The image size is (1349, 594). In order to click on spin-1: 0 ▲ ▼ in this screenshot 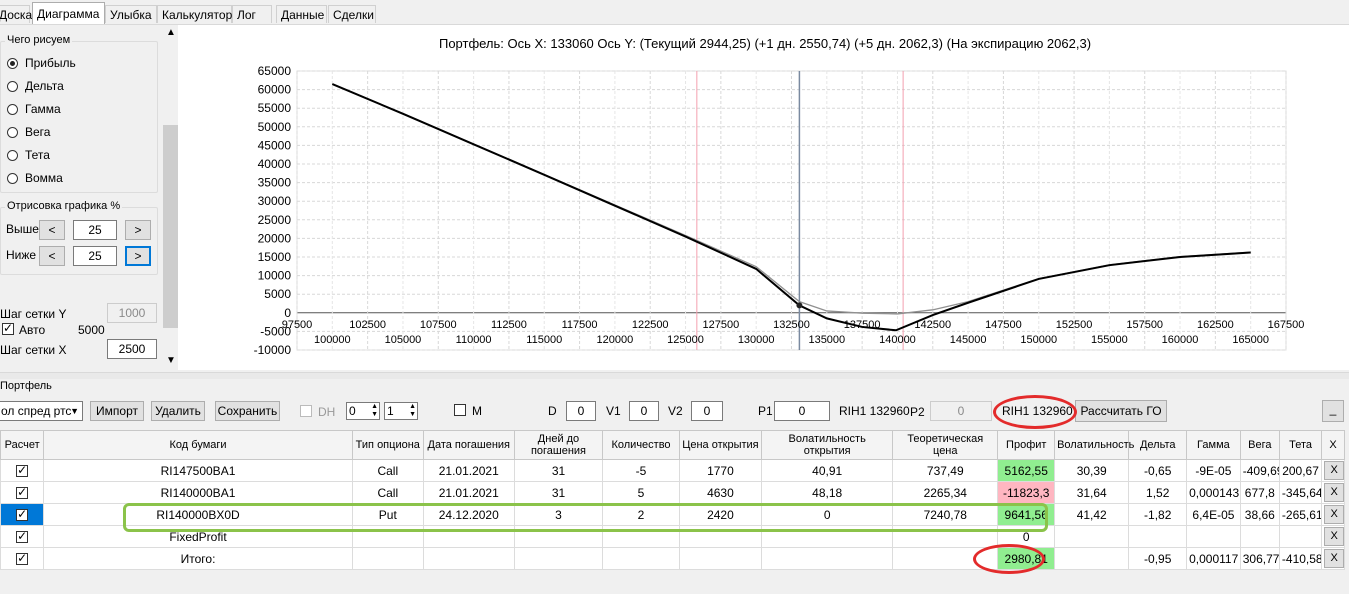, I will do `click(363, 411)`.